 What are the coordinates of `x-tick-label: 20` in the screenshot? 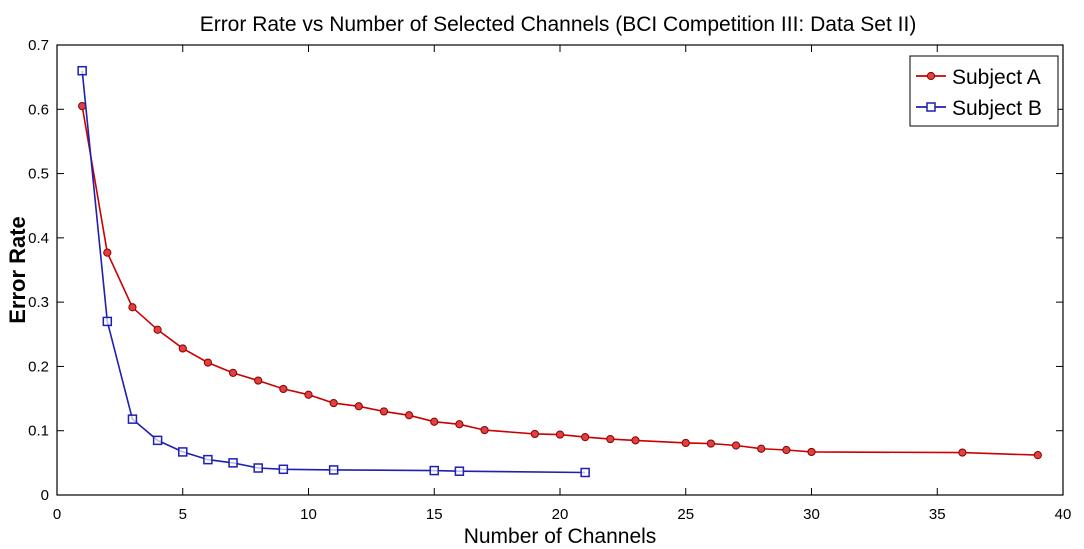 It's located at (560, 514).